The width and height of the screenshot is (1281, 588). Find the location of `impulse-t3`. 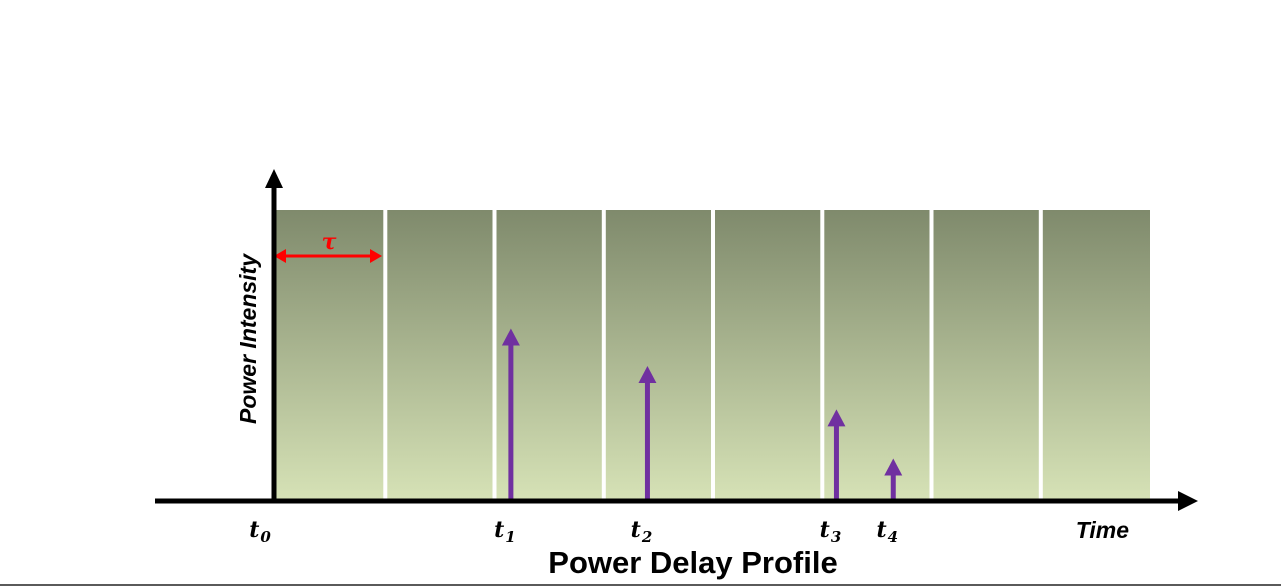

impulse-t3 is located at coordinates (836, 455).